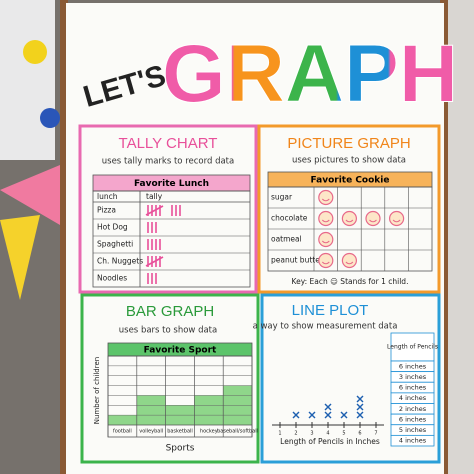 This screenshot has width=474, height=474. Describe the element at coordinates (295, 434) in the screenshot. I see `tick-label: 2` at that location.